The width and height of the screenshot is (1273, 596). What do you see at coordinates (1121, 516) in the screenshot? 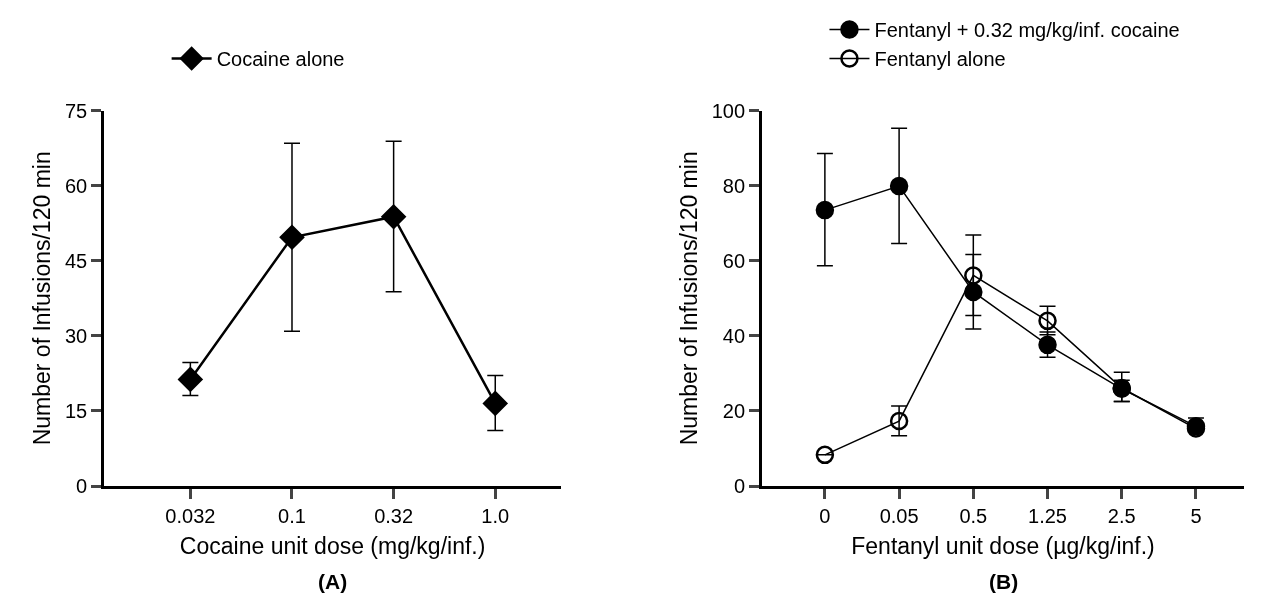
I see `x-tick-label: 2.5` at bounding box center [1121, 516].